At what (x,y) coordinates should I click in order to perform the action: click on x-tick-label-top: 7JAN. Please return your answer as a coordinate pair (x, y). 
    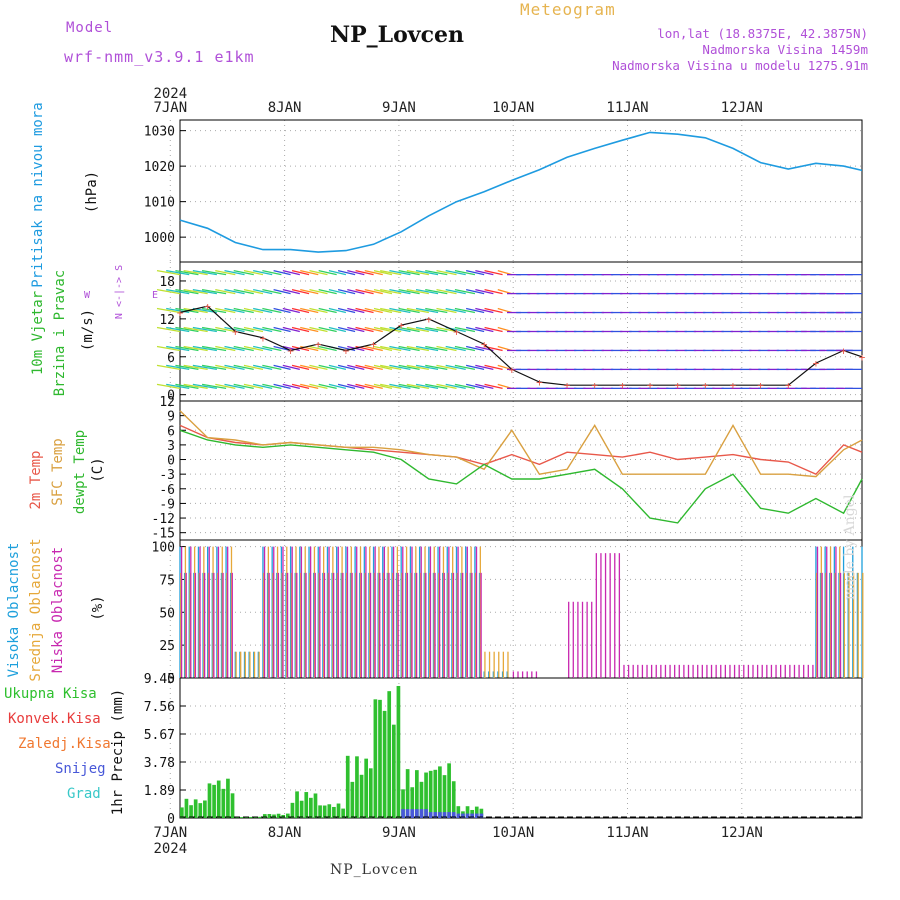
    Looking at the image, I should click on (170, 108).